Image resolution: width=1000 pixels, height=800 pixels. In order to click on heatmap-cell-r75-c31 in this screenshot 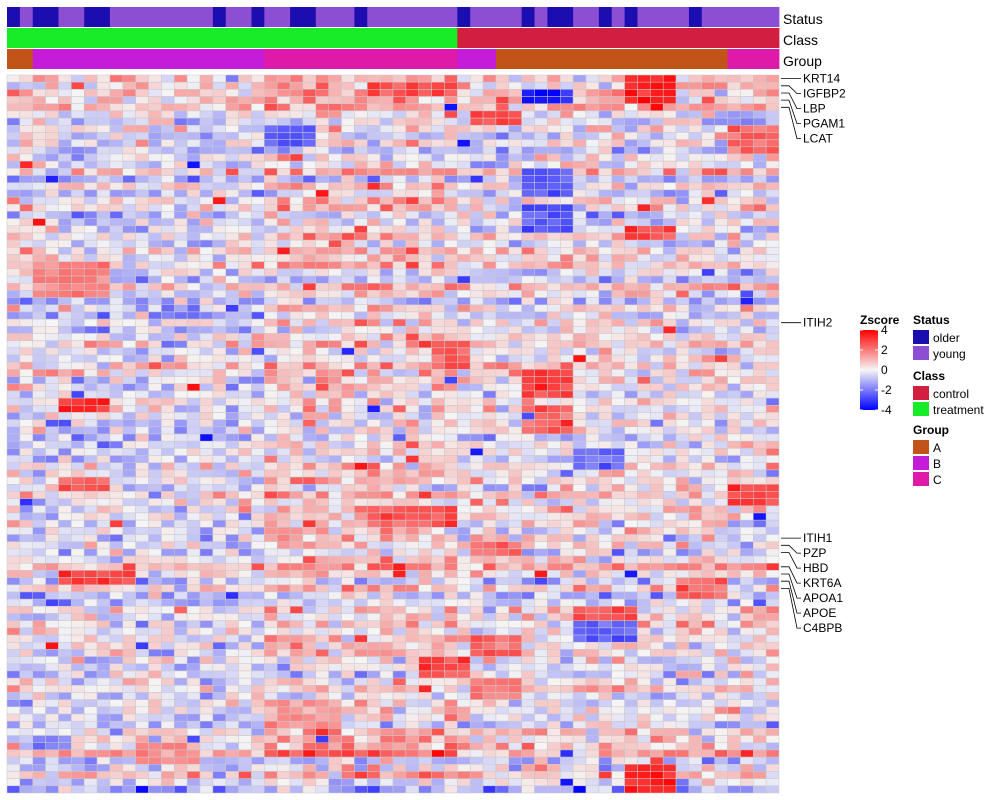, I will do `click(412, 617)`.